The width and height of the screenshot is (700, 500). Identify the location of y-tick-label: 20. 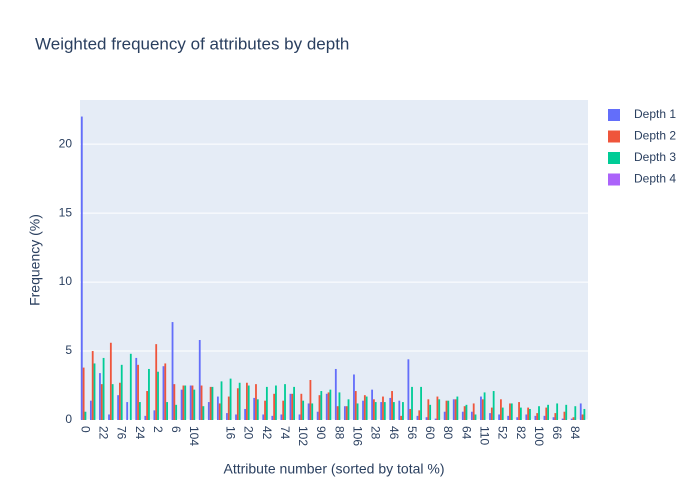
(66, 143).